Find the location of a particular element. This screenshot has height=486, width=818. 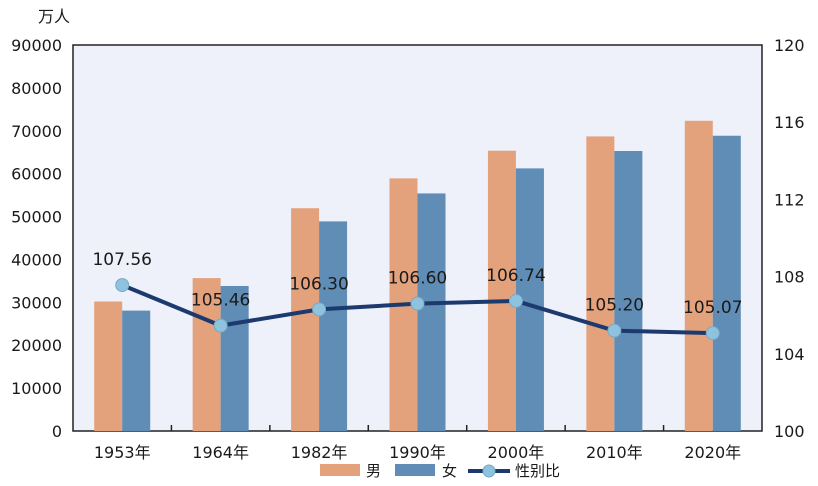

x-tick-label: 1982年 is located at coordinates (319, 452).